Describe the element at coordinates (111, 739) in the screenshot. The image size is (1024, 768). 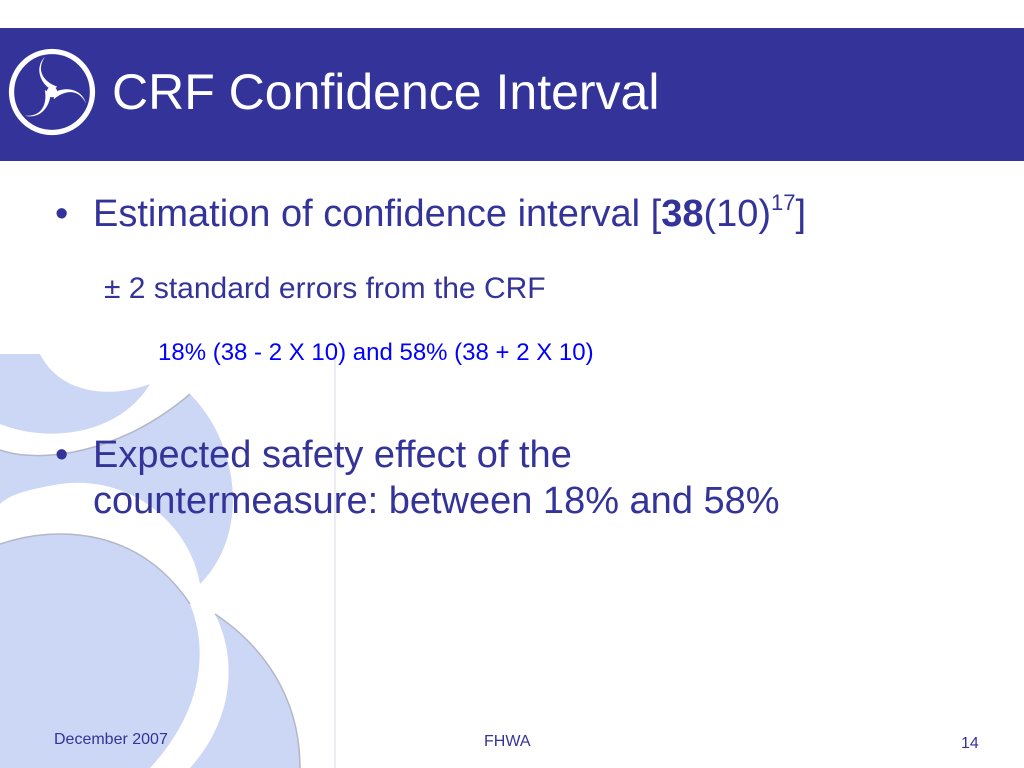
I see `footer-date: December 2007` at that location.